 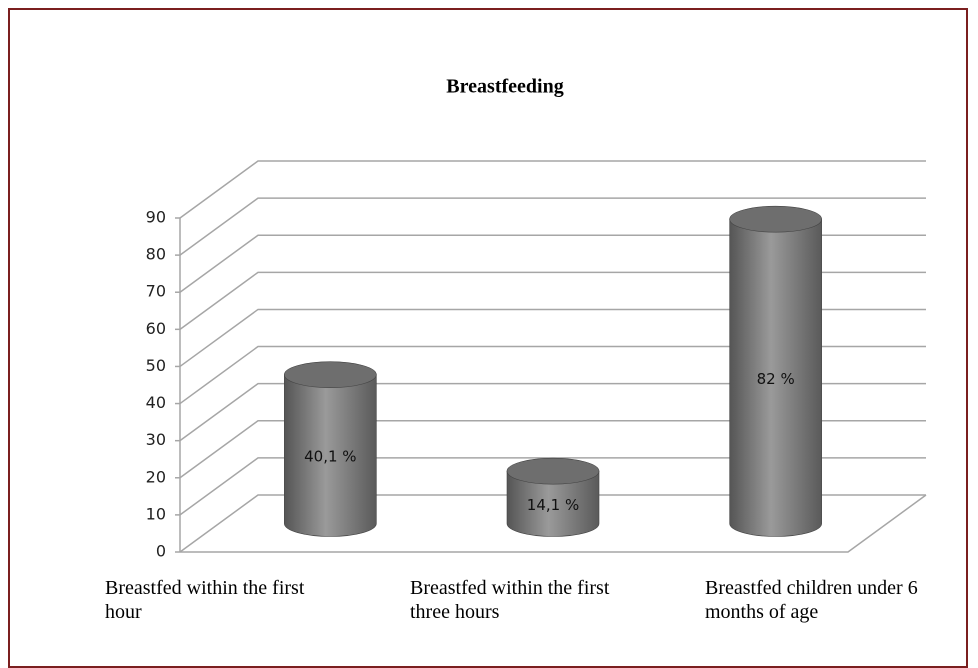 I want to click on y-tick-label: 50, so click(x=156, y=365).